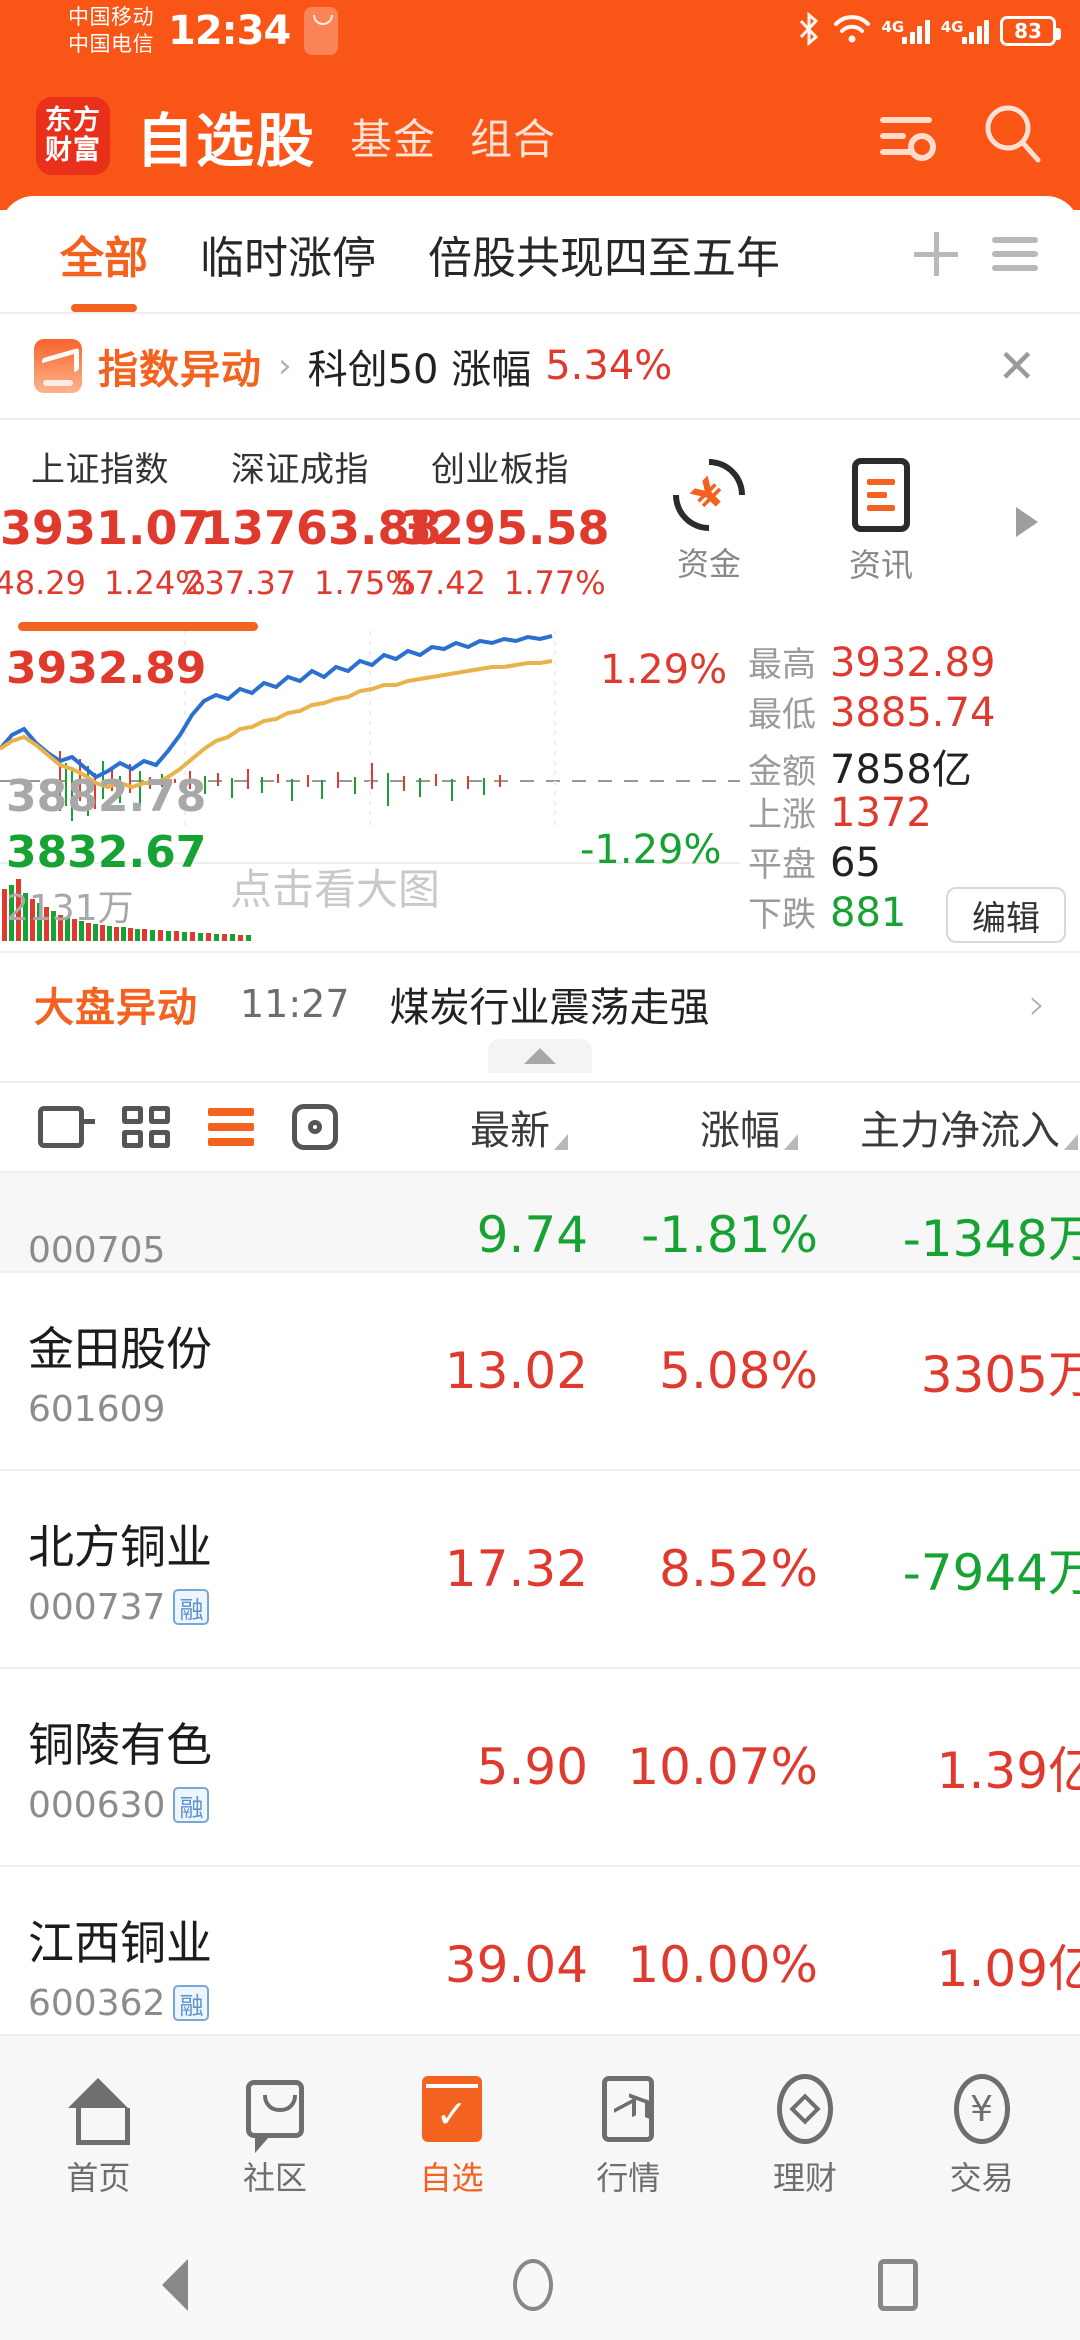 Image resolution: width=1080 pixels, height=2340 pixels. Describe the element at coordinates (240, 583) in the screenshot. I see `index-change: 237.37` at that location.